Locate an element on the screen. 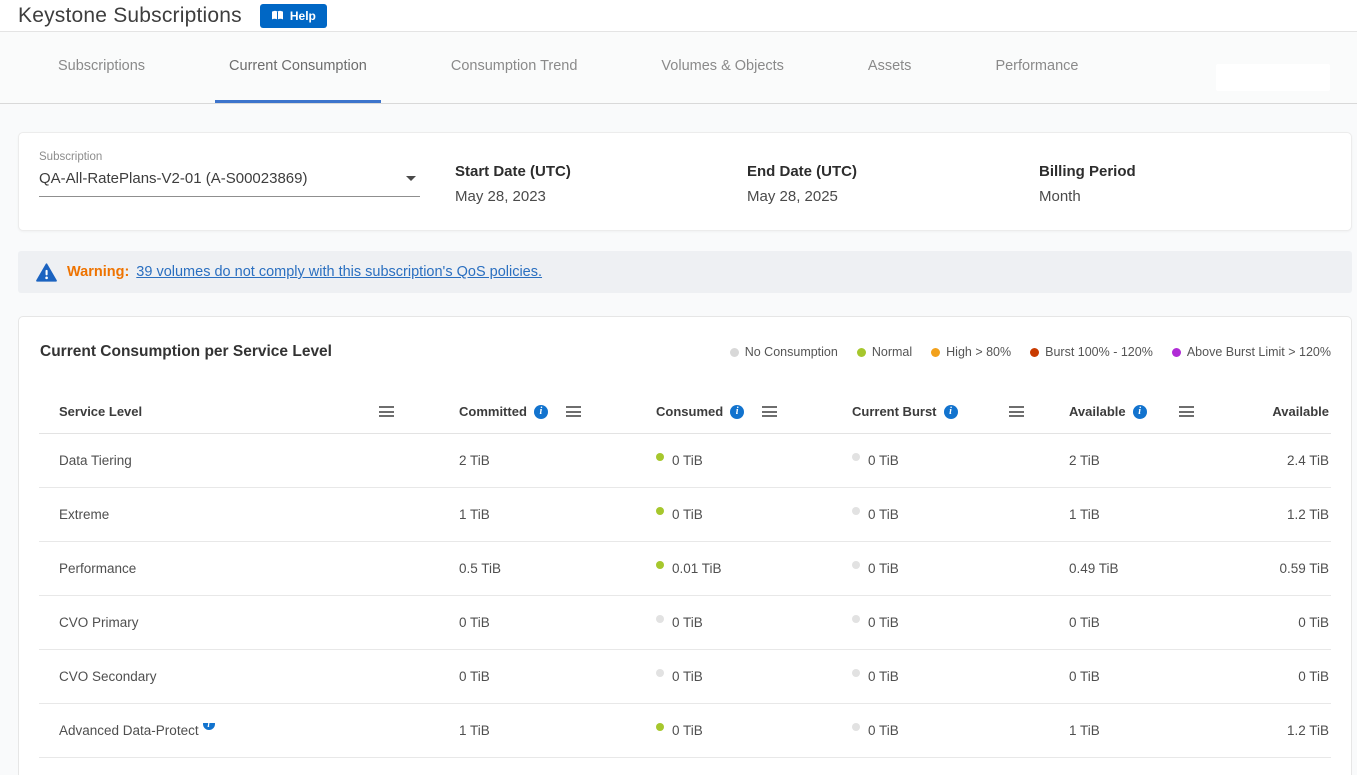 The image size is (1357, 775). service-level-name: Performance is located at coordinates (98, 568).